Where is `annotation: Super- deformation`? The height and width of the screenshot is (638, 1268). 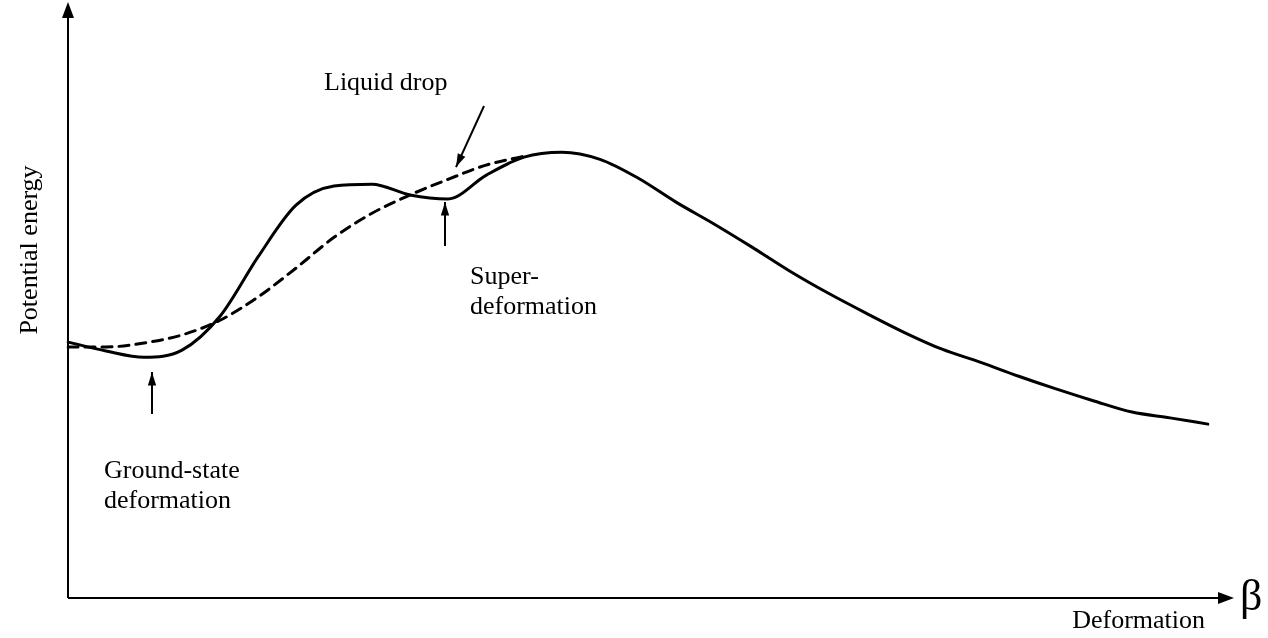
annotation: Super- deformation is located at coordinates (534, 290).